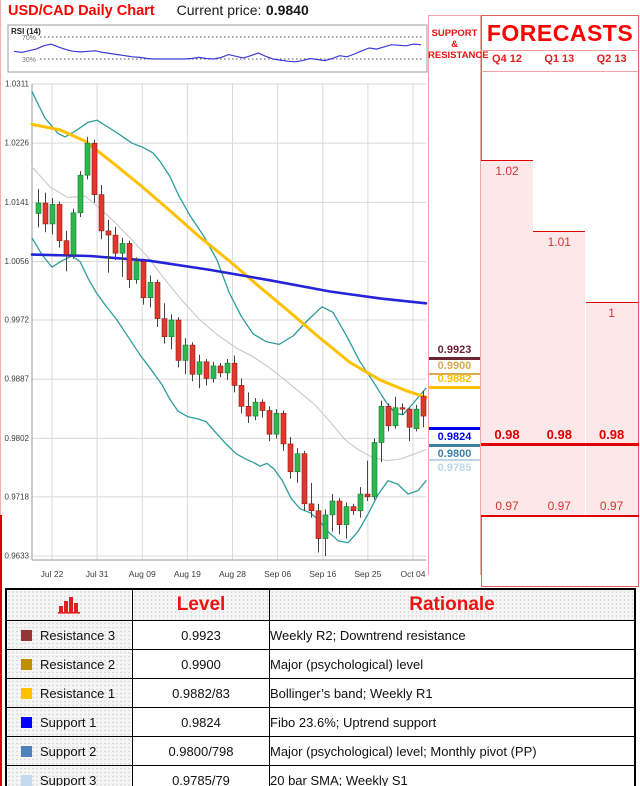 This screenshot has height=786, width=640. What do you see at coordinates (68, 722) in the screenshot?
I see `level-name: Support 1` at bounding box center [68, 722].